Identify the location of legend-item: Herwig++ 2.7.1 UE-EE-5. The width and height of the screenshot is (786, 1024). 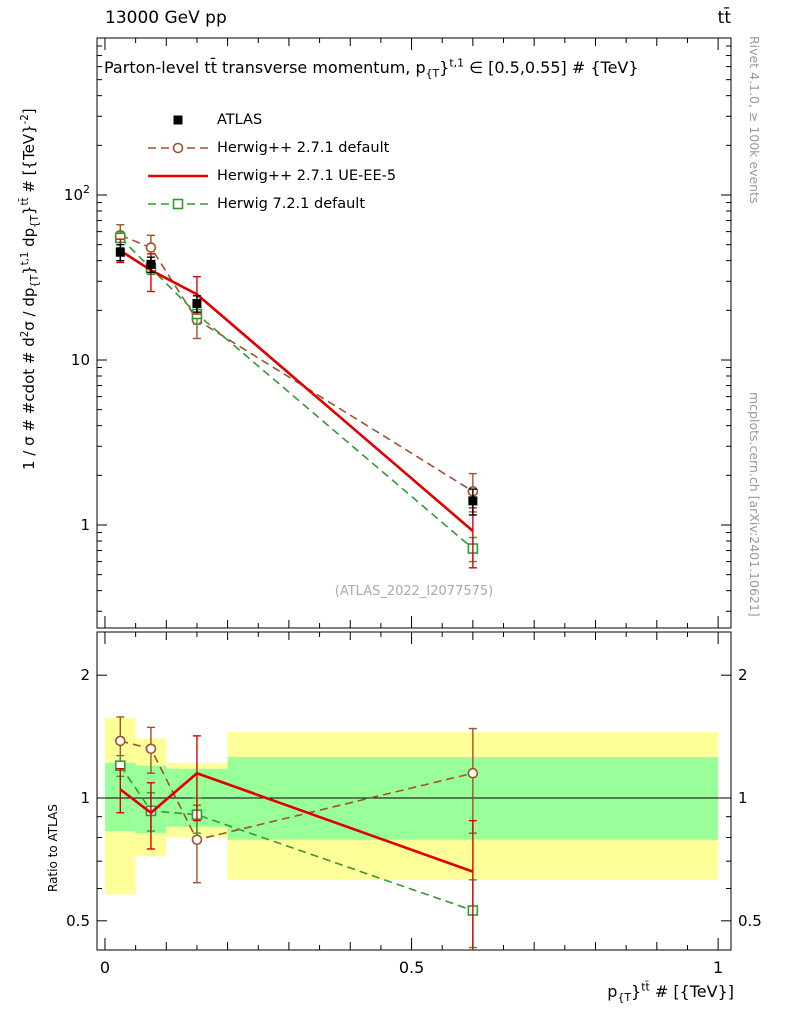
(271, 176).